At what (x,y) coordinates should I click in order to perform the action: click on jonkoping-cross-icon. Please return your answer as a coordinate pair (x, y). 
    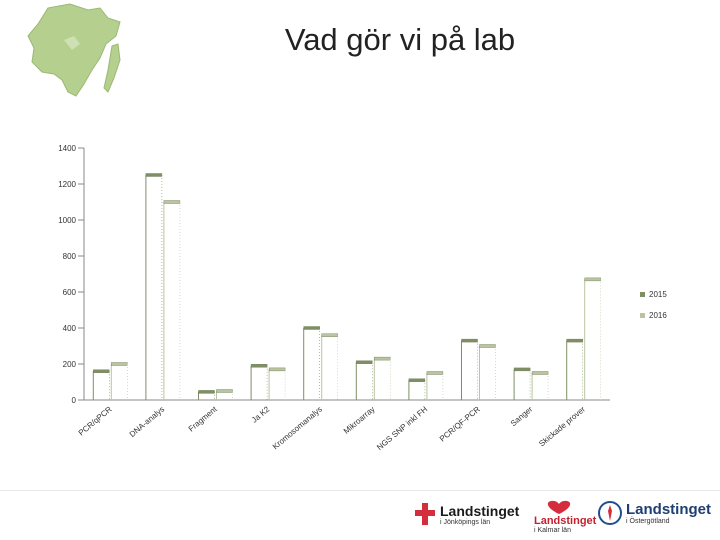
    Looking at the image, I should click on (425, 514).